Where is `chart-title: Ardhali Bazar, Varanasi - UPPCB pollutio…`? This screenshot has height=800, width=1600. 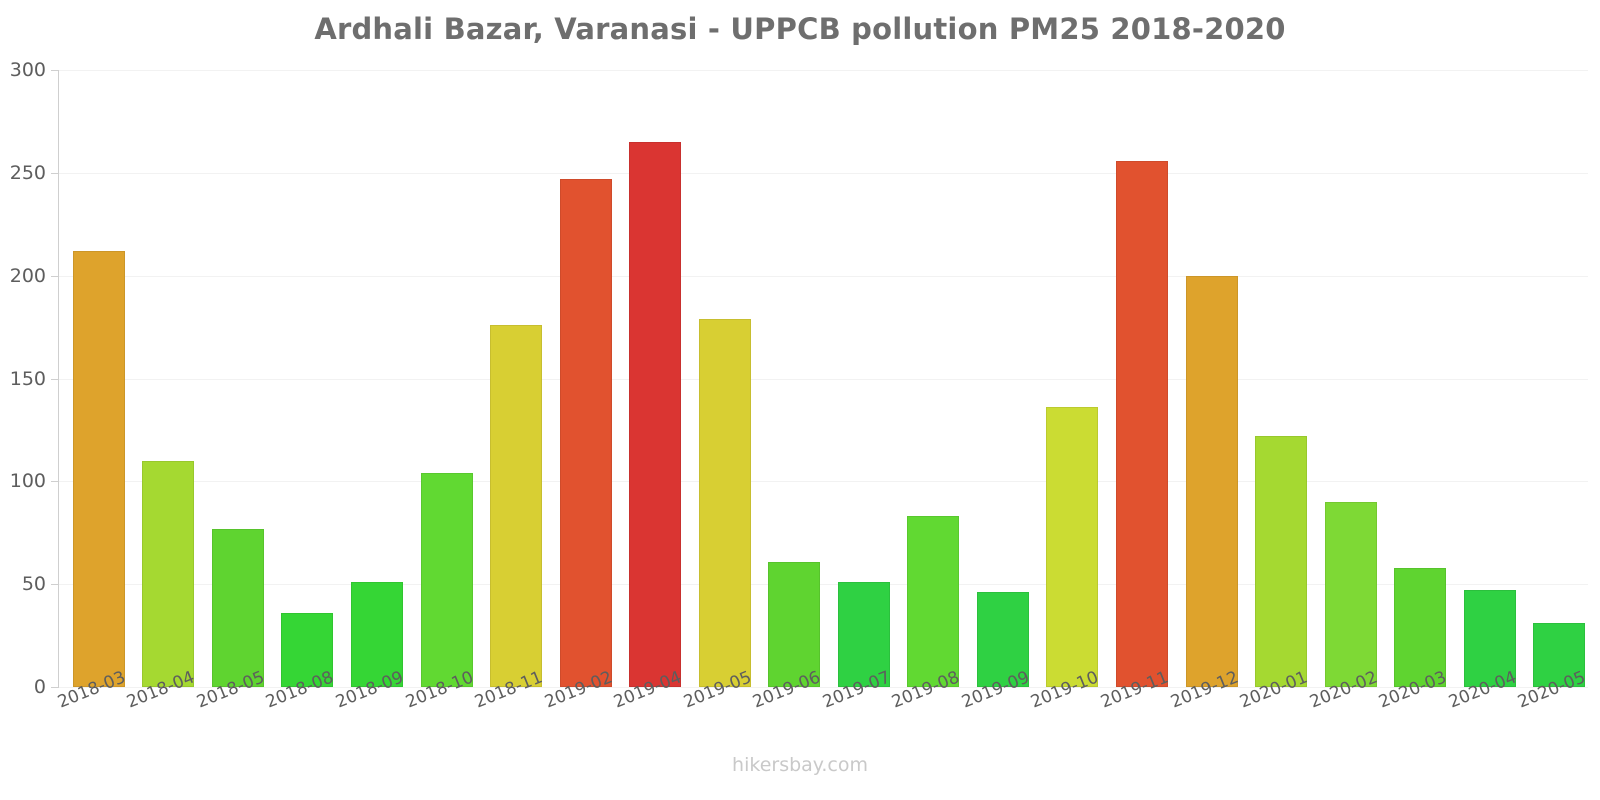 chart-title: Ardhali Bazar, Varanasi - UPPCB pollutio… is located at coordinates (800, 29).